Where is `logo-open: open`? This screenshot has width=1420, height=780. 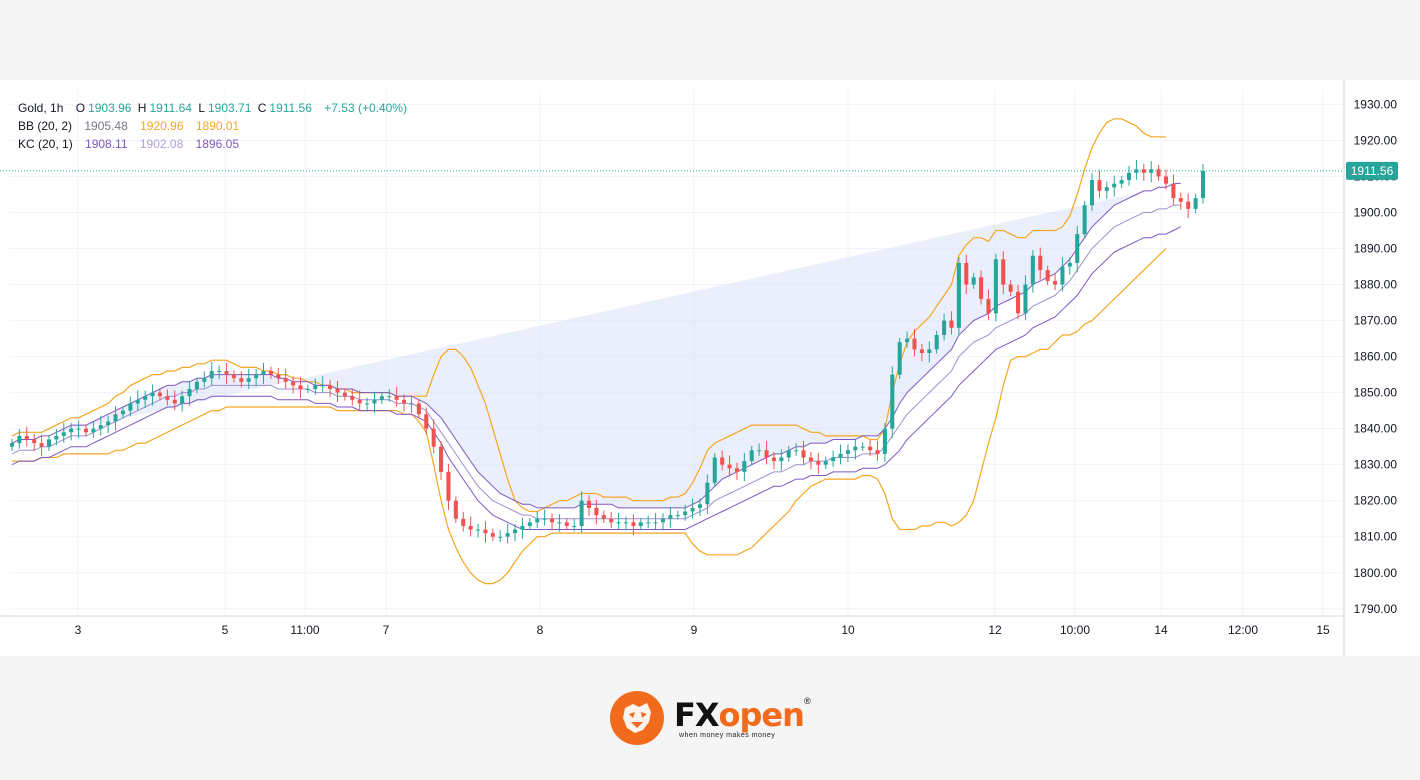
logo-open: open is located at coordinates (761, 715).